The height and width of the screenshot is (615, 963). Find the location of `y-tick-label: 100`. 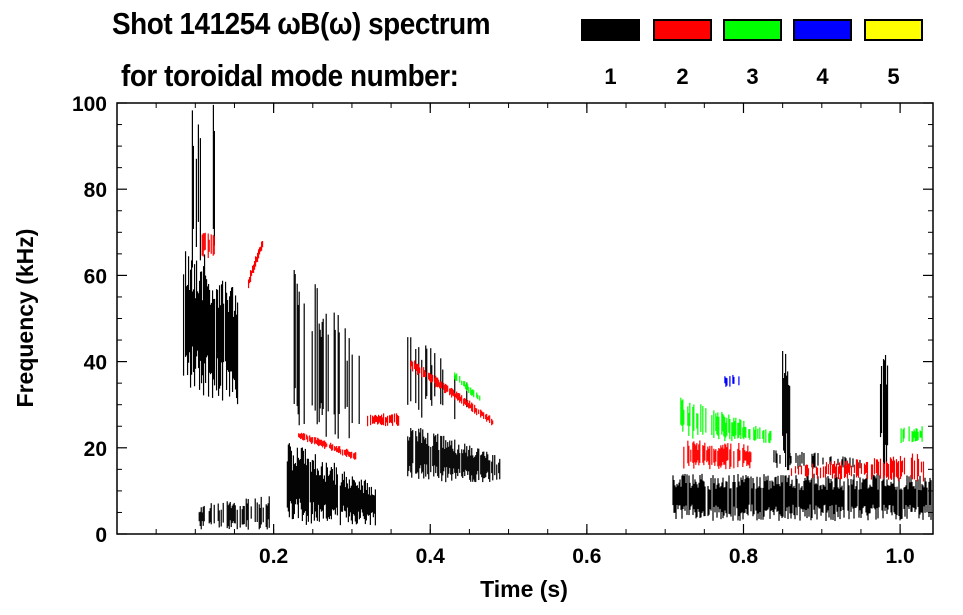

y-tick-label: 100 is located at coordinates (89, 104).